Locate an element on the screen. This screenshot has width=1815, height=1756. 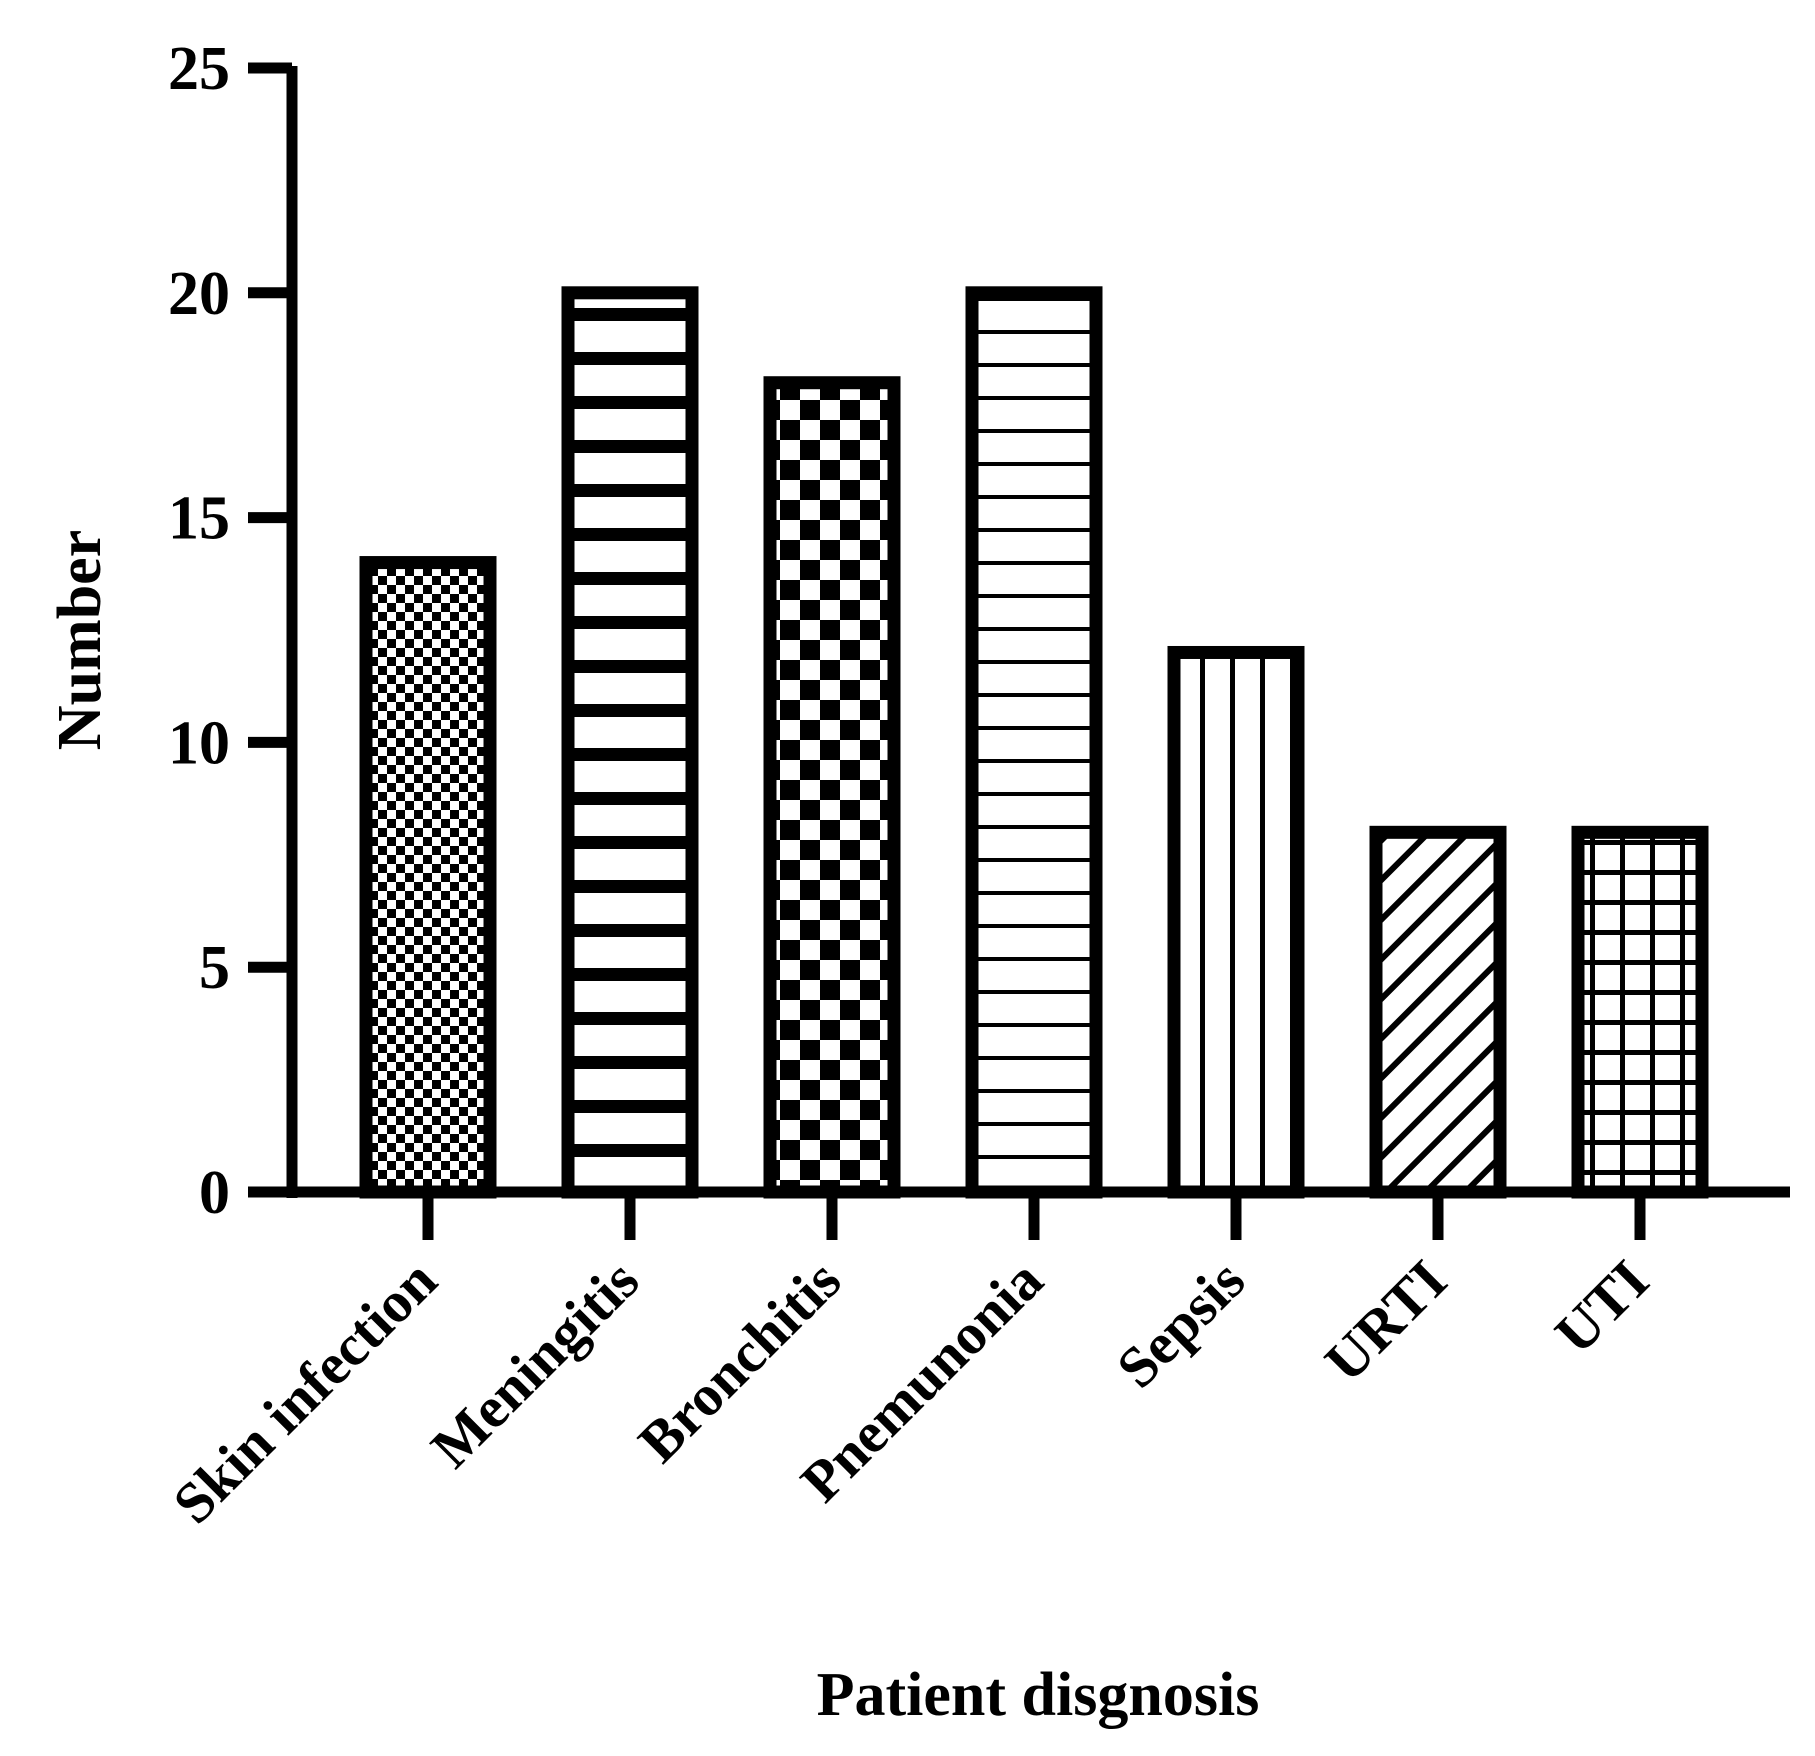
x-tick-label-uti: UTI is located at coordinates (1601, 1306).